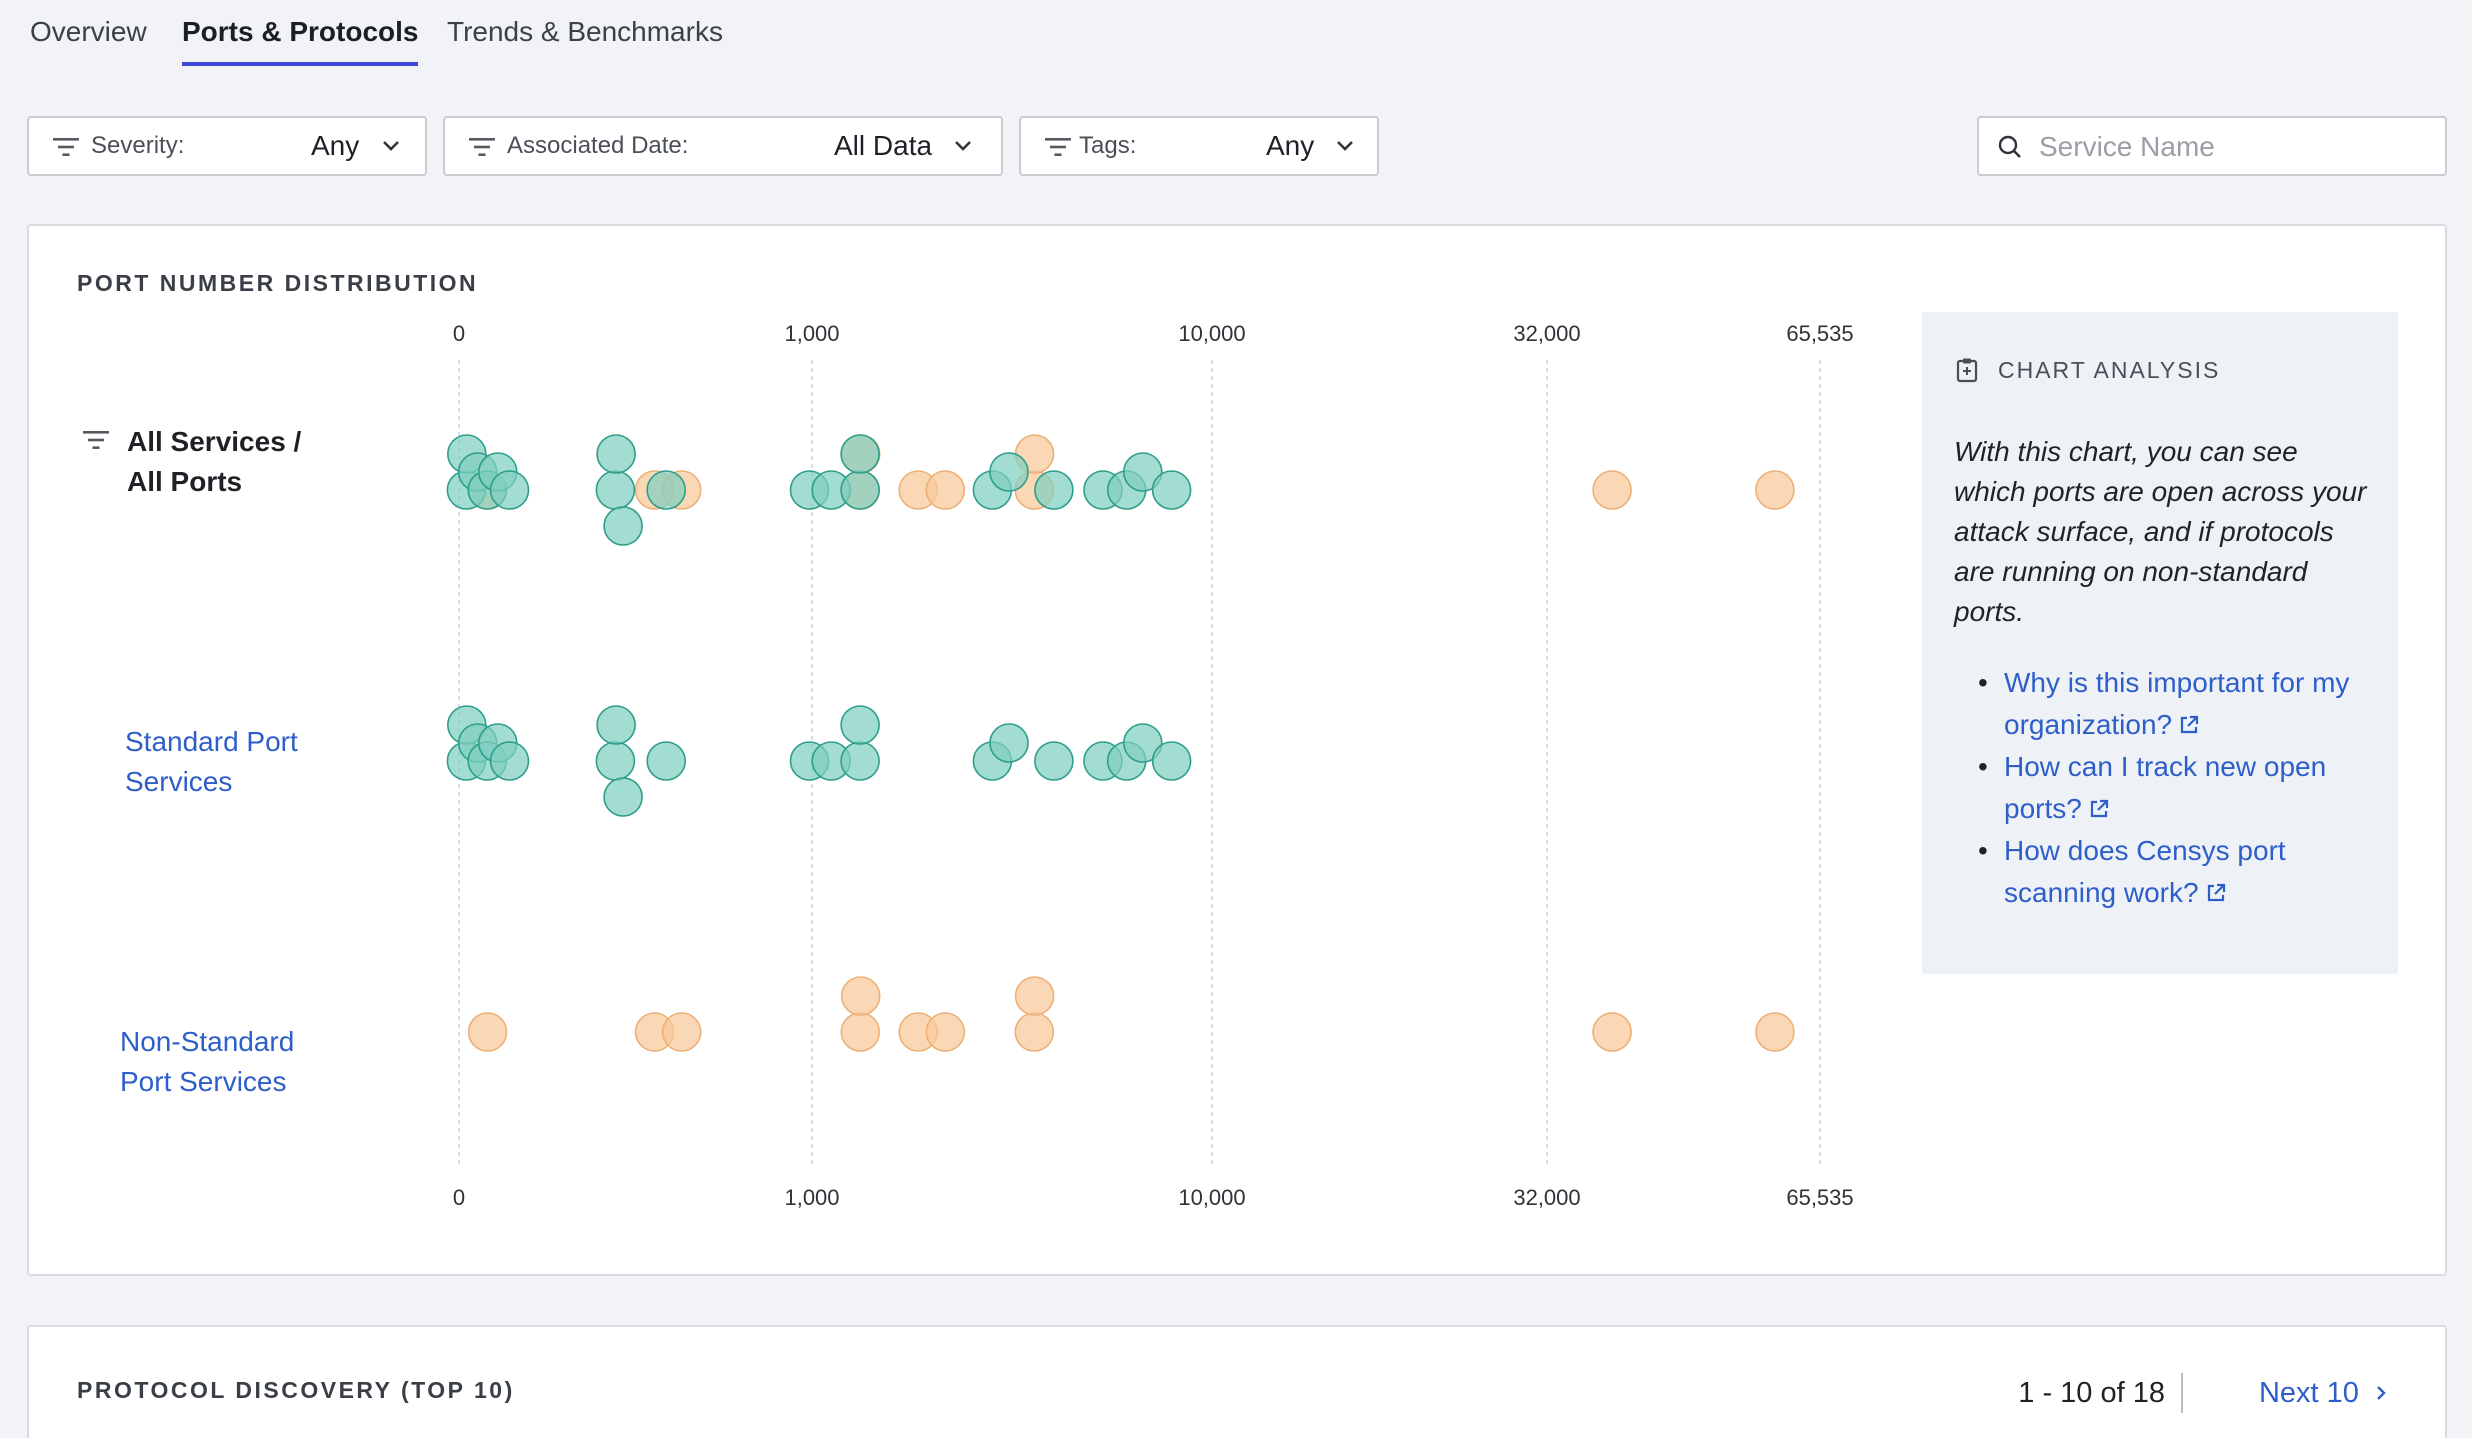 The height and width of the screenshot is (1438, 2472). Describe the element at coordinates (2109, 370) in the screenshot. I see `chart-analysis-heading: CHART ANALYSIS` at that location.